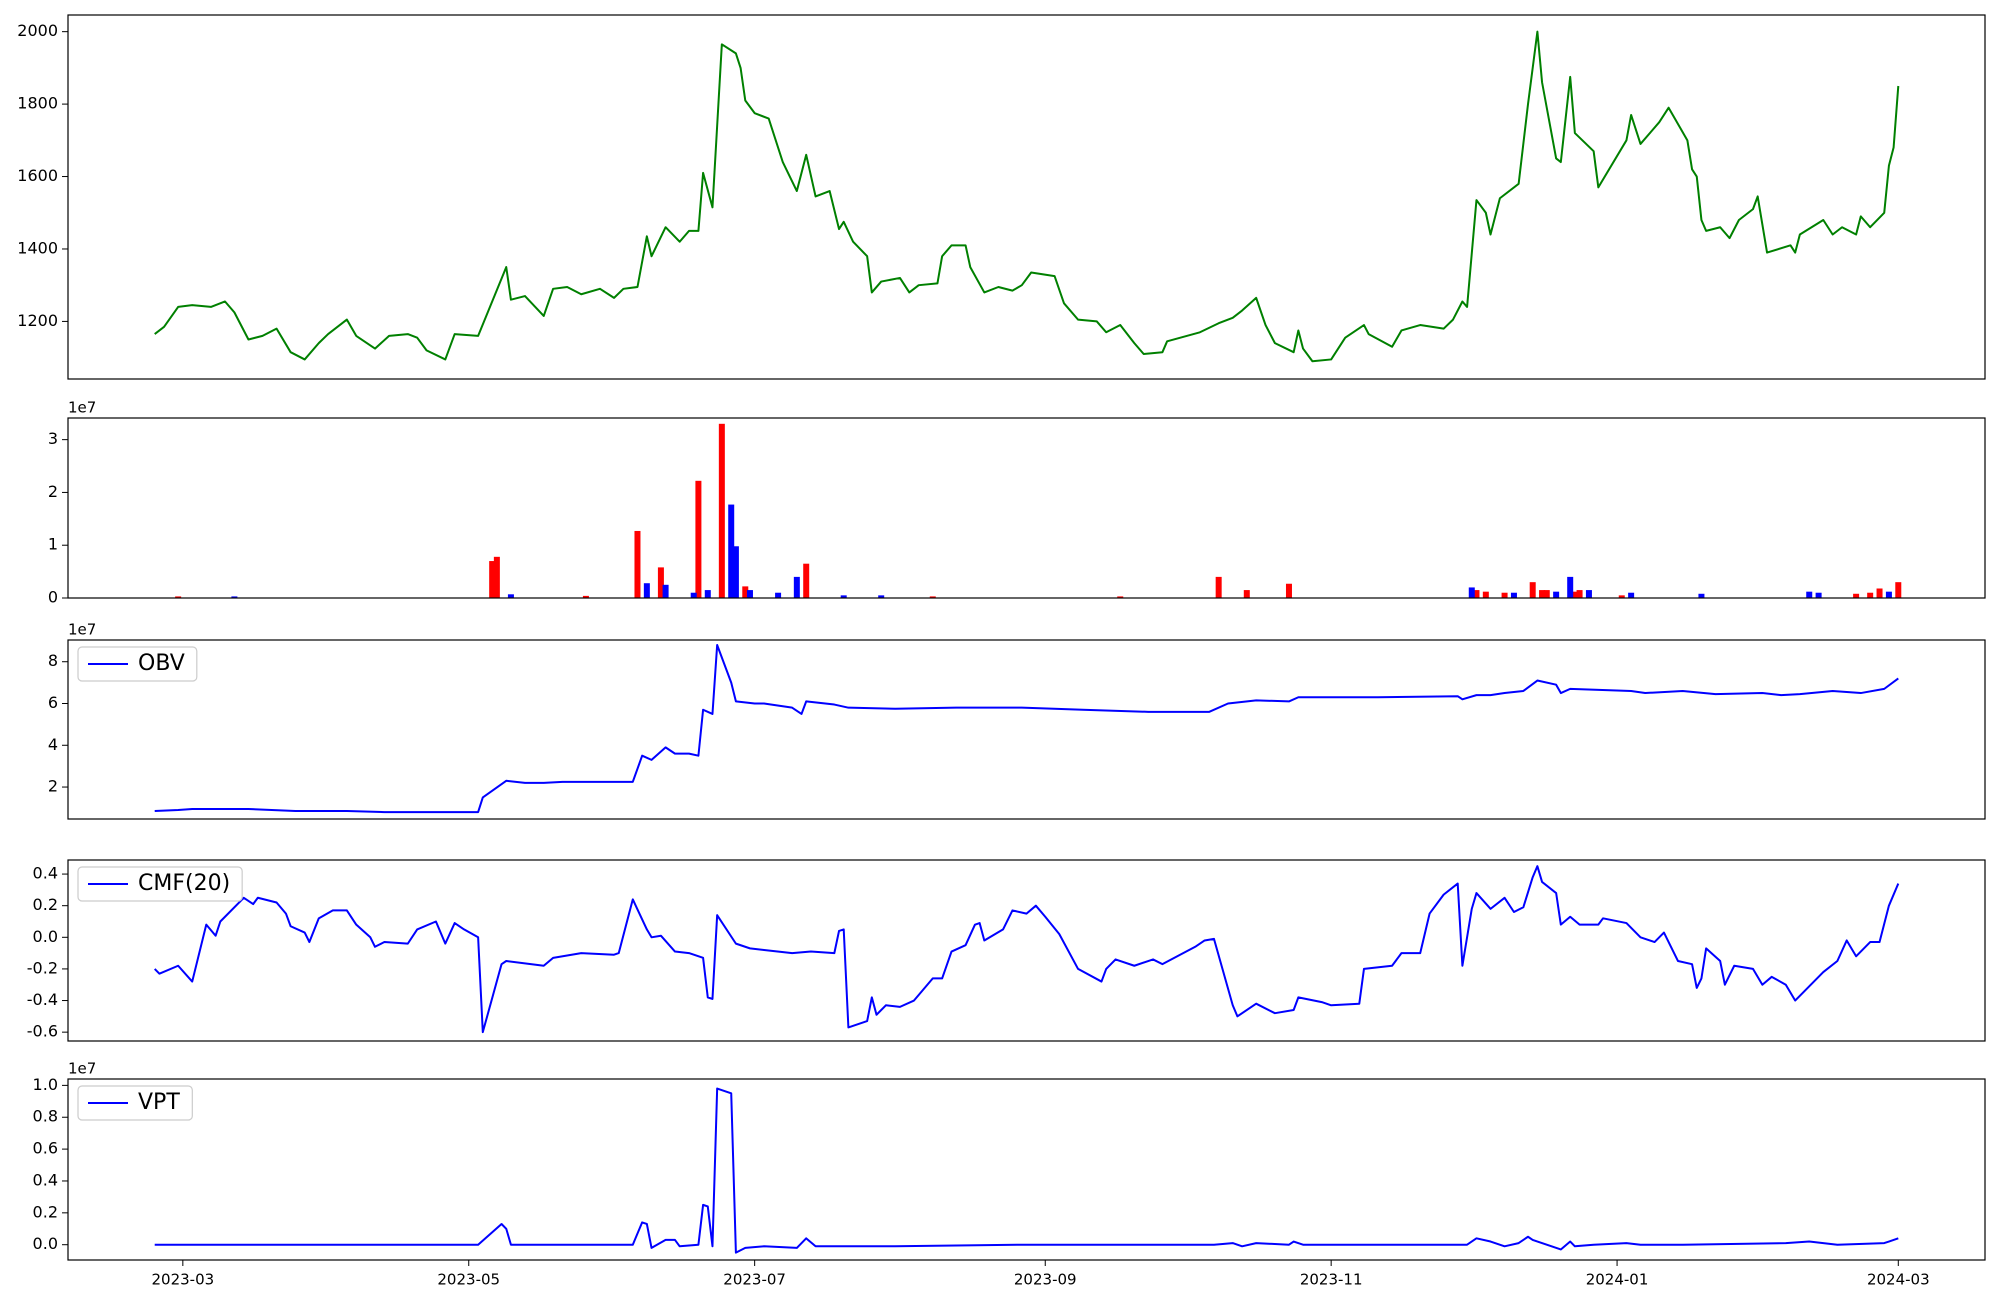  What do you see at coordinates (45, 1084) in the screenshot?
I see `y-tick-label: 1.0` at bounding box center [45, 1084].